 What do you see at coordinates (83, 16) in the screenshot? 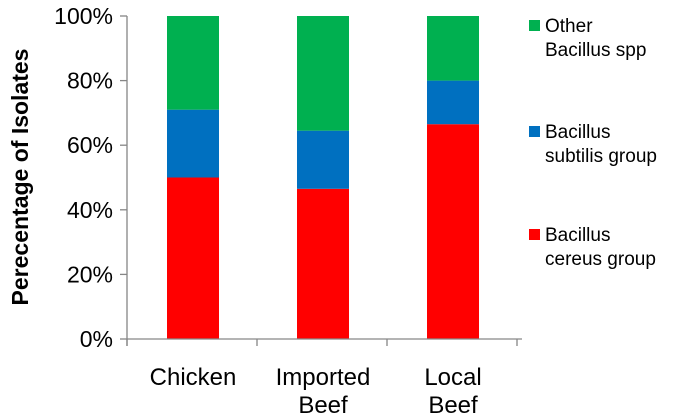
I see `y-tick-label: 100%` at bounding box center [83, 16].